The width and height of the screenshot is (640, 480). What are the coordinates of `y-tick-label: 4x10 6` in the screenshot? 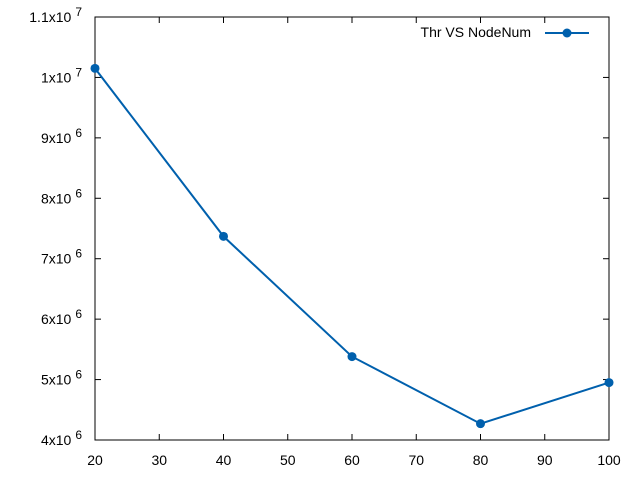 It's located at (61, 438).